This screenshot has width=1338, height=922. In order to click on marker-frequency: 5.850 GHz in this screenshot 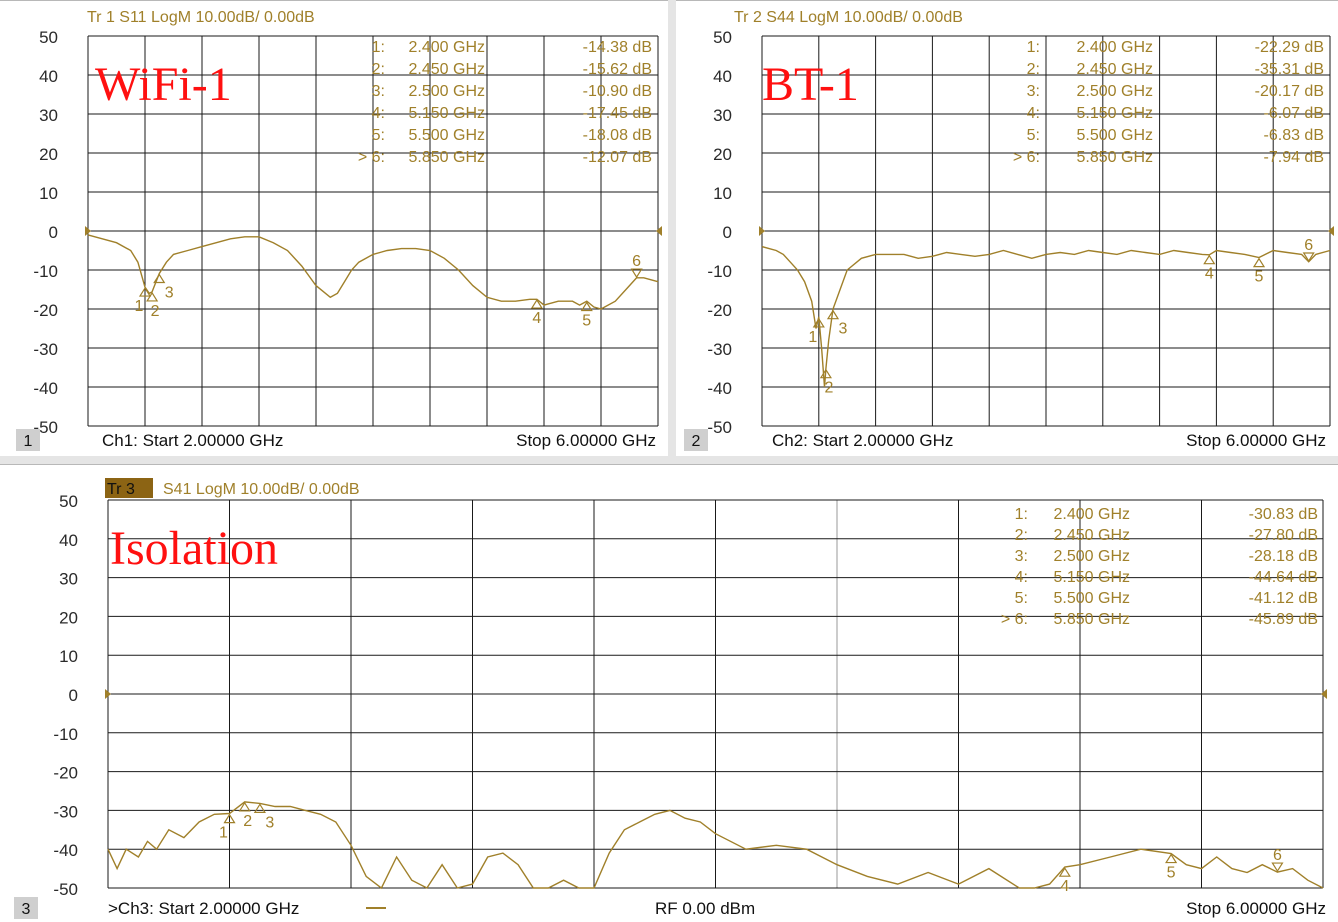, I will do `click(1115, 157)`.